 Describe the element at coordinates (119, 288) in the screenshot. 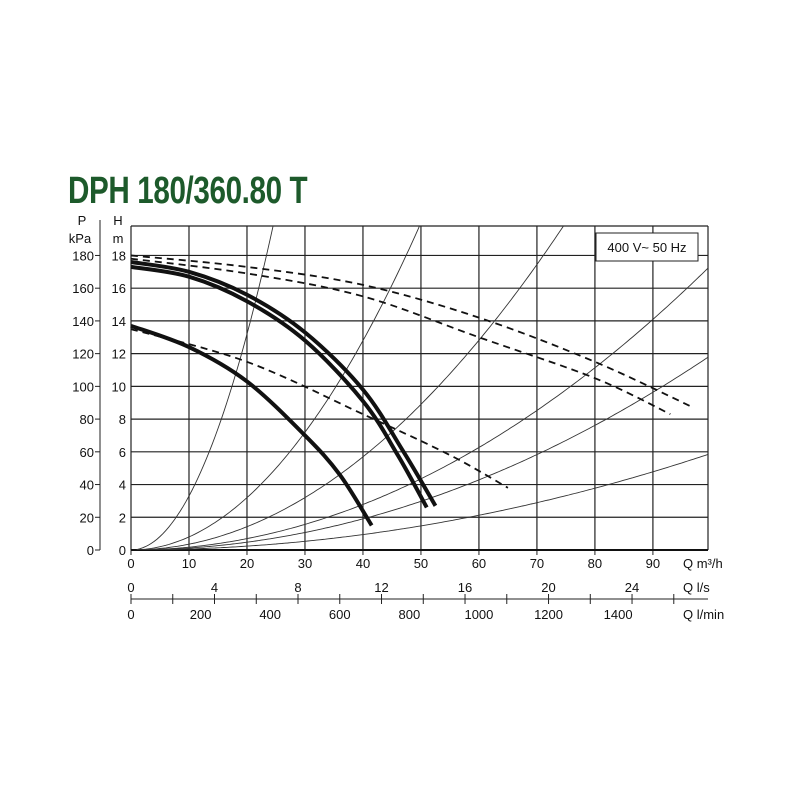

I see `h-tick-label: 16` at that location.